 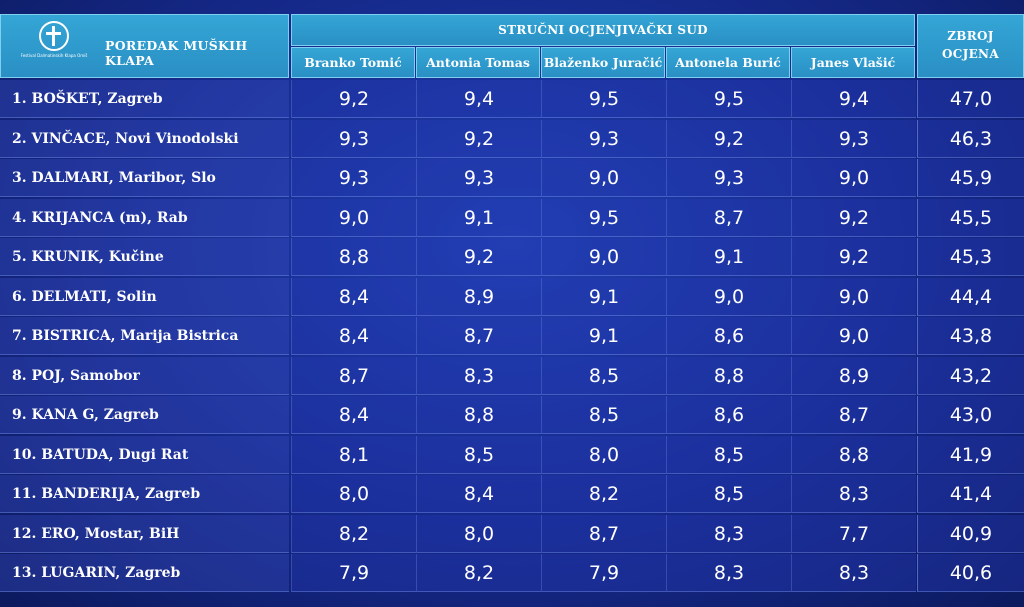 I want to click on judge-score-4: 8,5, so click(x=728, y=494).